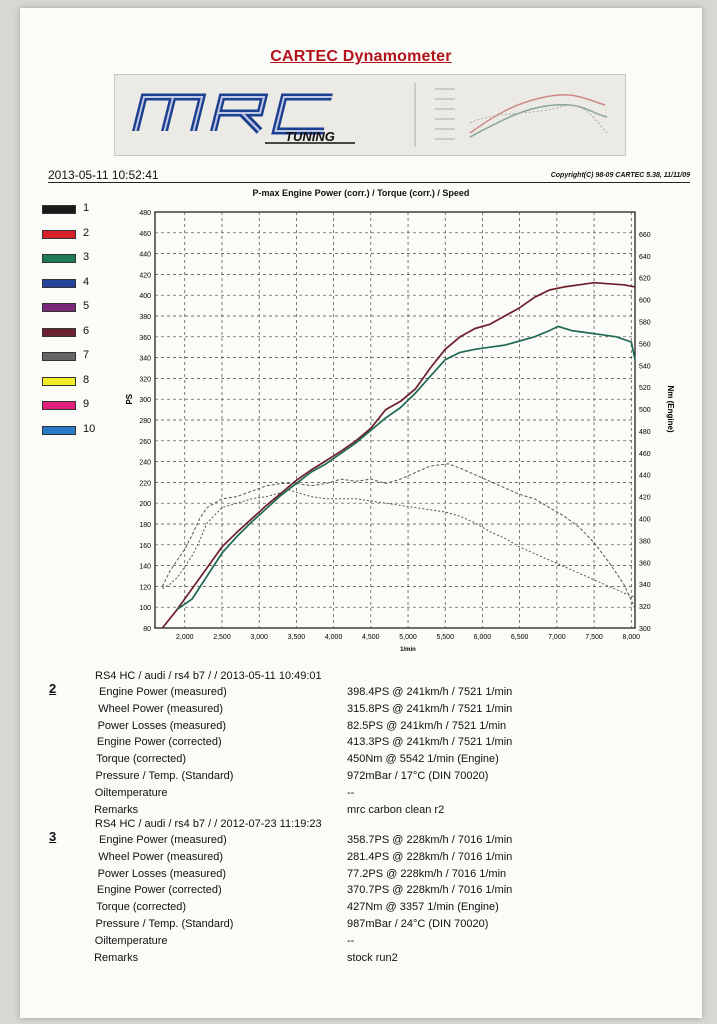 This screenshot has width=717, height=1024. Describe the element at coordinates (145, 525) in the screenshot. I see `y-tick-label: 180` at that location.